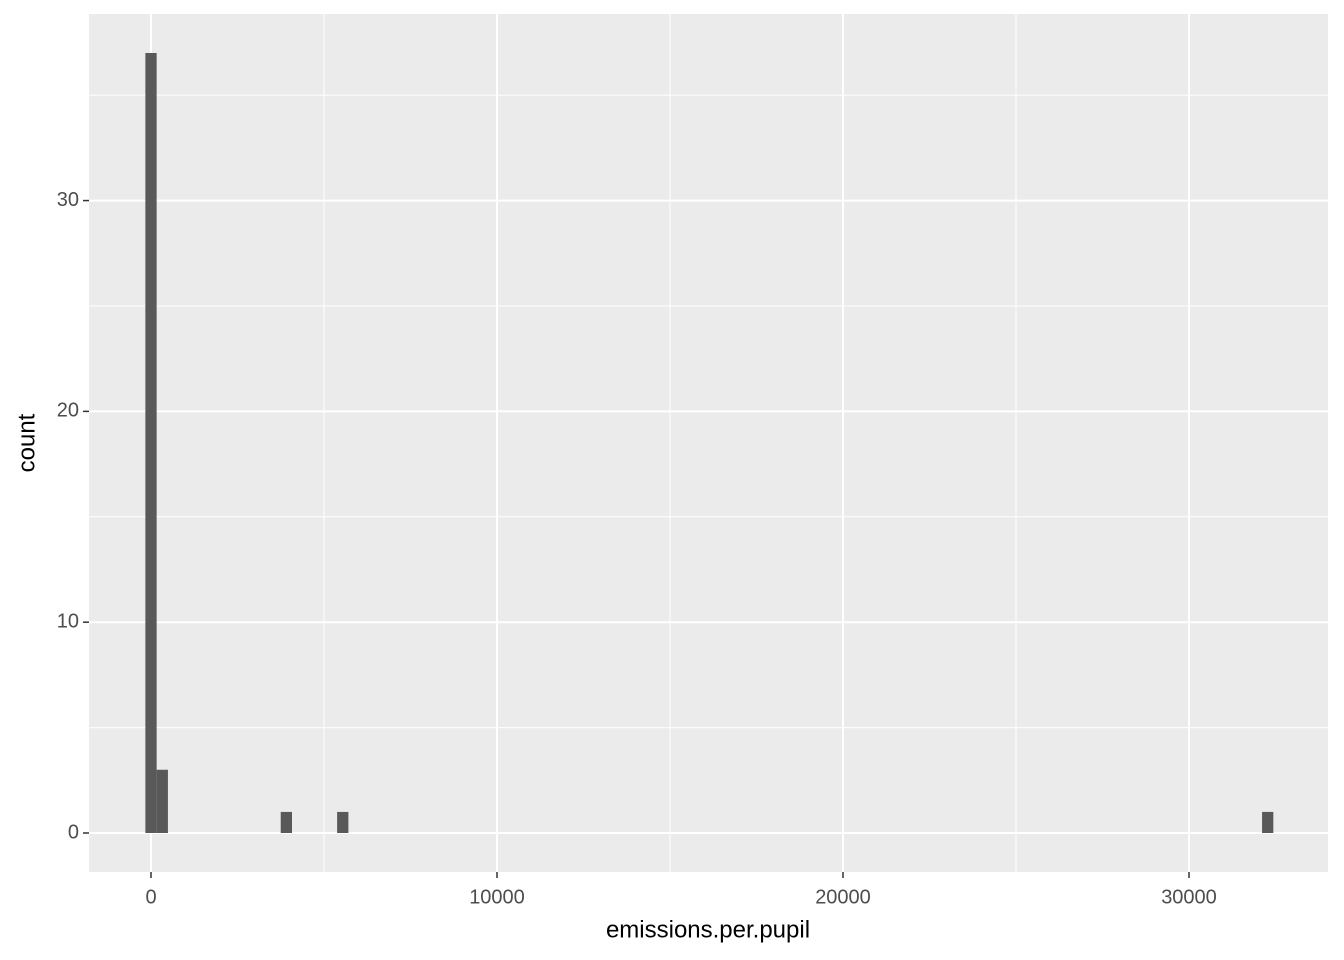 Image resolution: width=1344 pixels, height=960 pixels. Describe the element at coordinates (26, 442) in the screenshot. I see `y-axis-title: count` at that location.